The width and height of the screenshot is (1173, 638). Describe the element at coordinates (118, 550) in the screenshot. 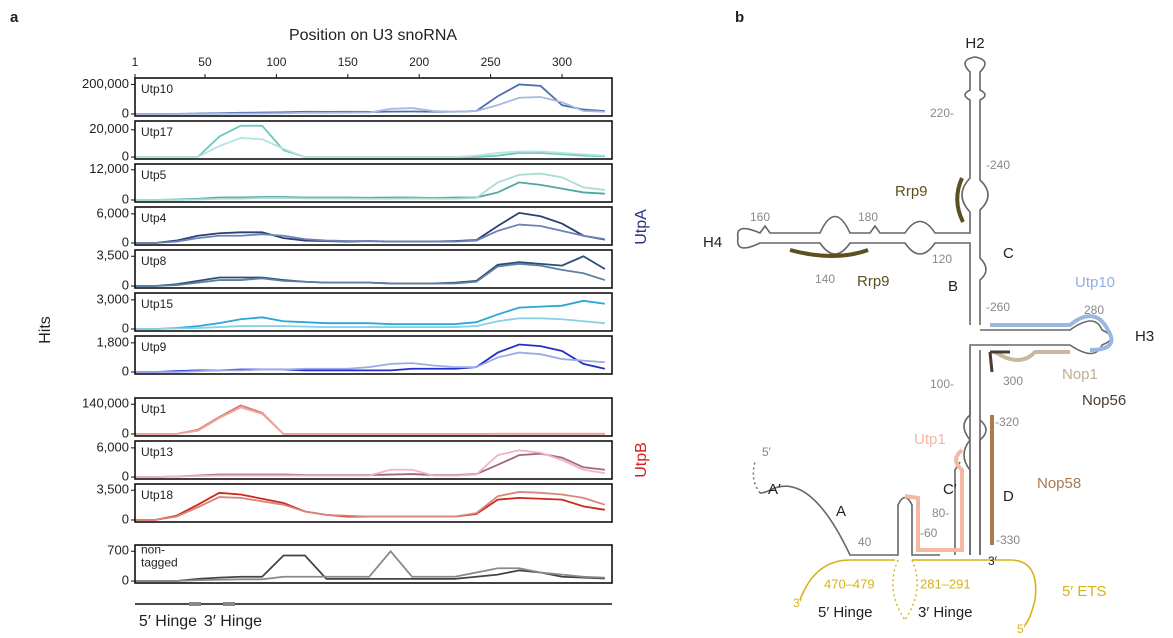

I see `y-tick-label: 700` at that location.